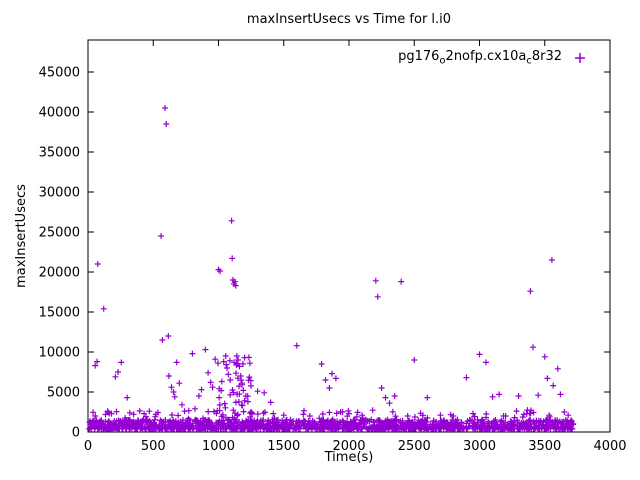  I want to click on legend: pg176o2nofp.cx10ac8r32, so click(493, 58).